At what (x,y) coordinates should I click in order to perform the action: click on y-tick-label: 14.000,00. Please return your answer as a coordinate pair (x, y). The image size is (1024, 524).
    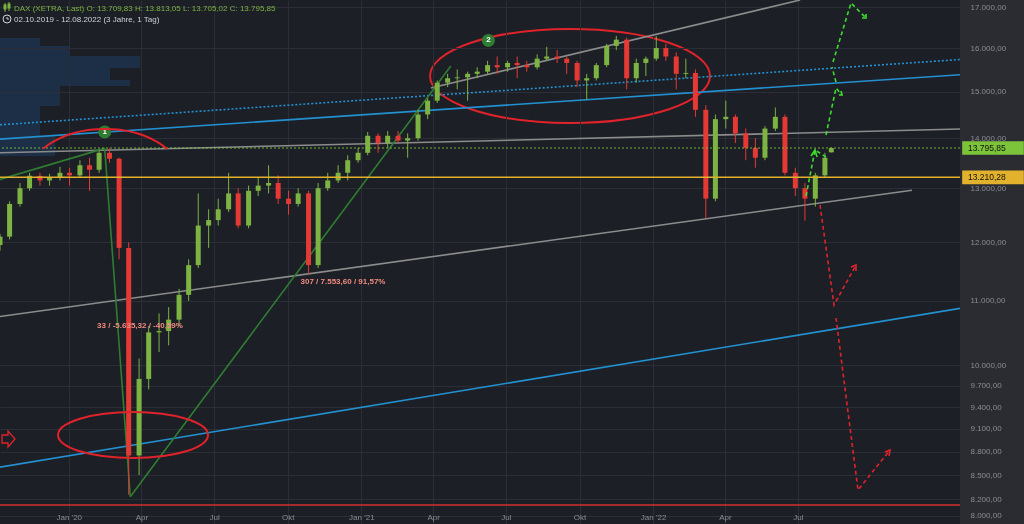
    Looking at the image, I should click on (988, 138).